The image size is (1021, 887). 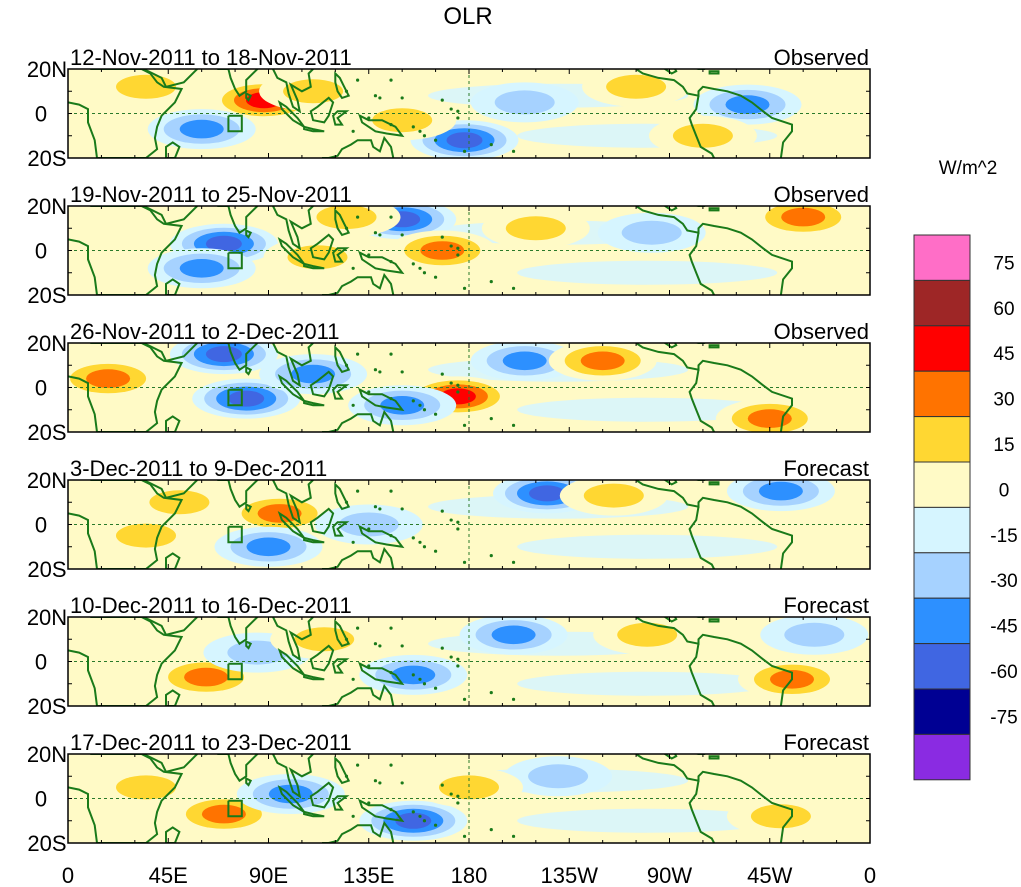 I want to click on colorbar-label: 75, so click(x=1003, y=263).